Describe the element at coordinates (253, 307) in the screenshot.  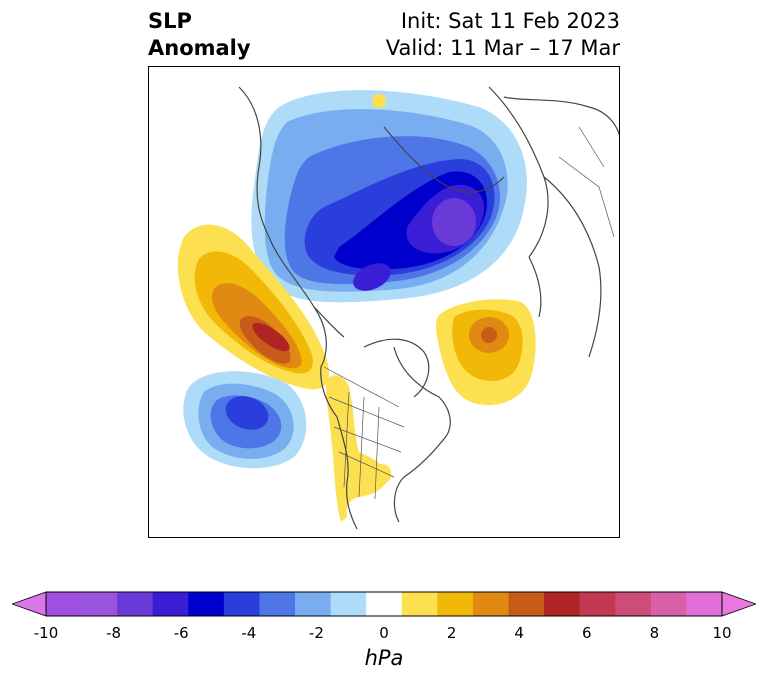
I see `northeast-pacific-high-anomaly` at that location.